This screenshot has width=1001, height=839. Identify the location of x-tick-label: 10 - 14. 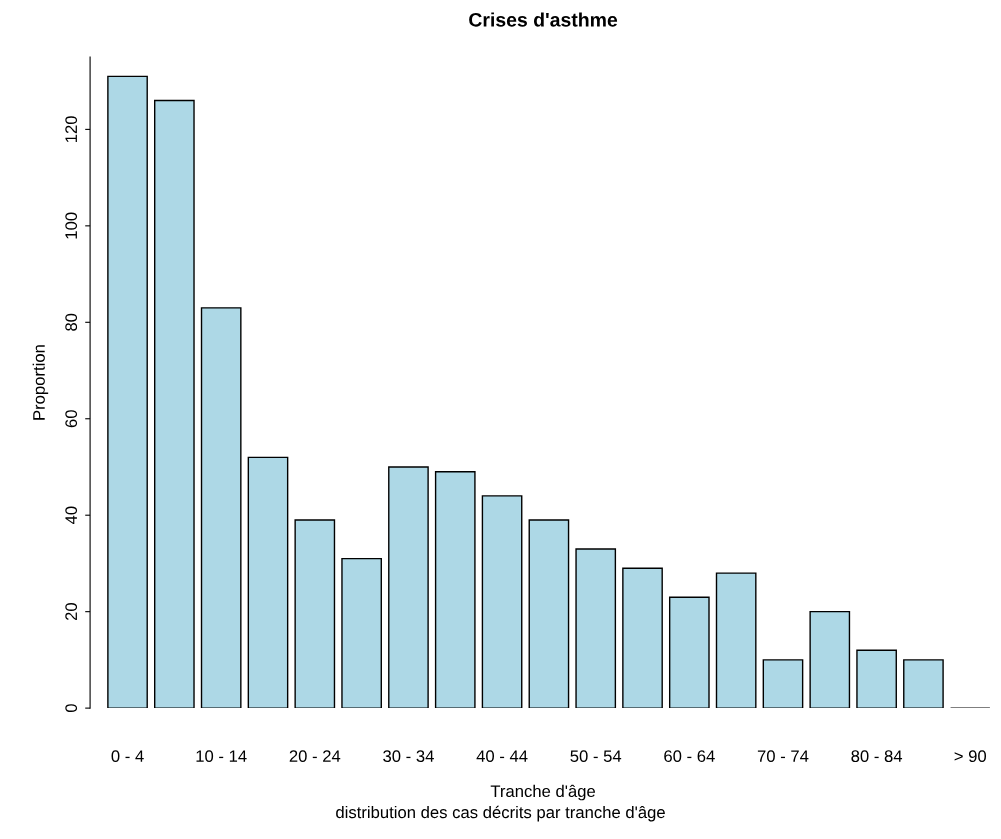
(221, 756).